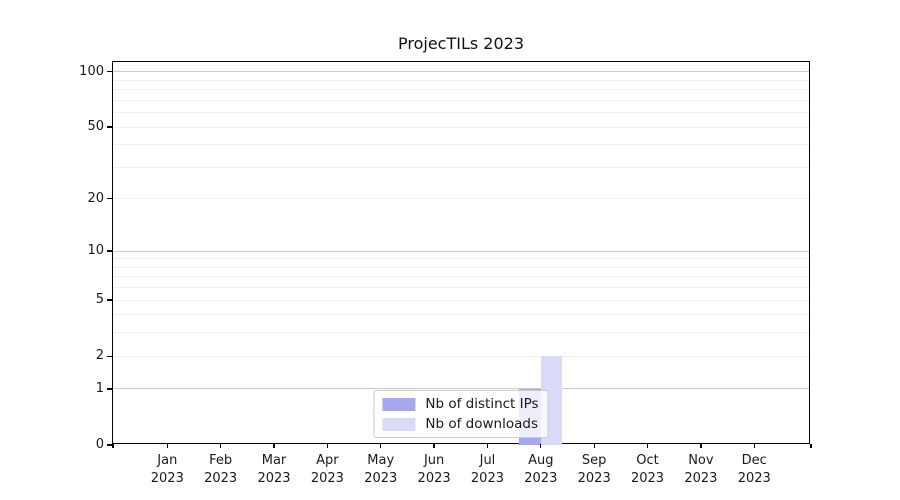  I want to click on legend-item-label: Nb of downloads, so click(481, 424).